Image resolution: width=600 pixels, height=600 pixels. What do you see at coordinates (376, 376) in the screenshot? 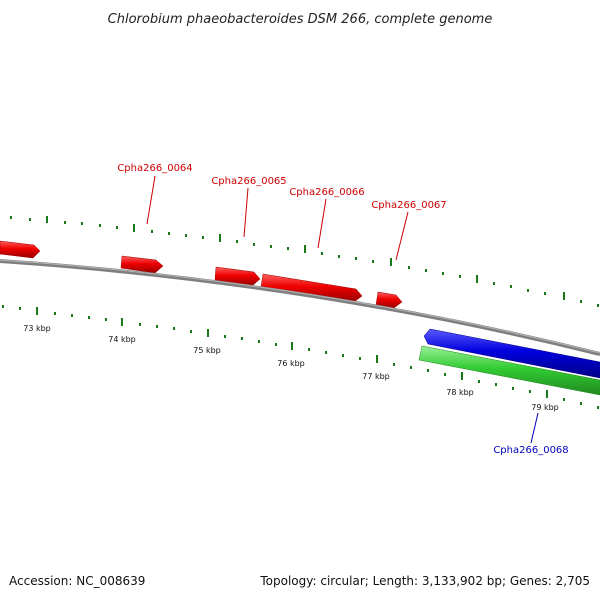
I see `scale-label-77kbp: 77 kbp` at bounding box center [376, 376].